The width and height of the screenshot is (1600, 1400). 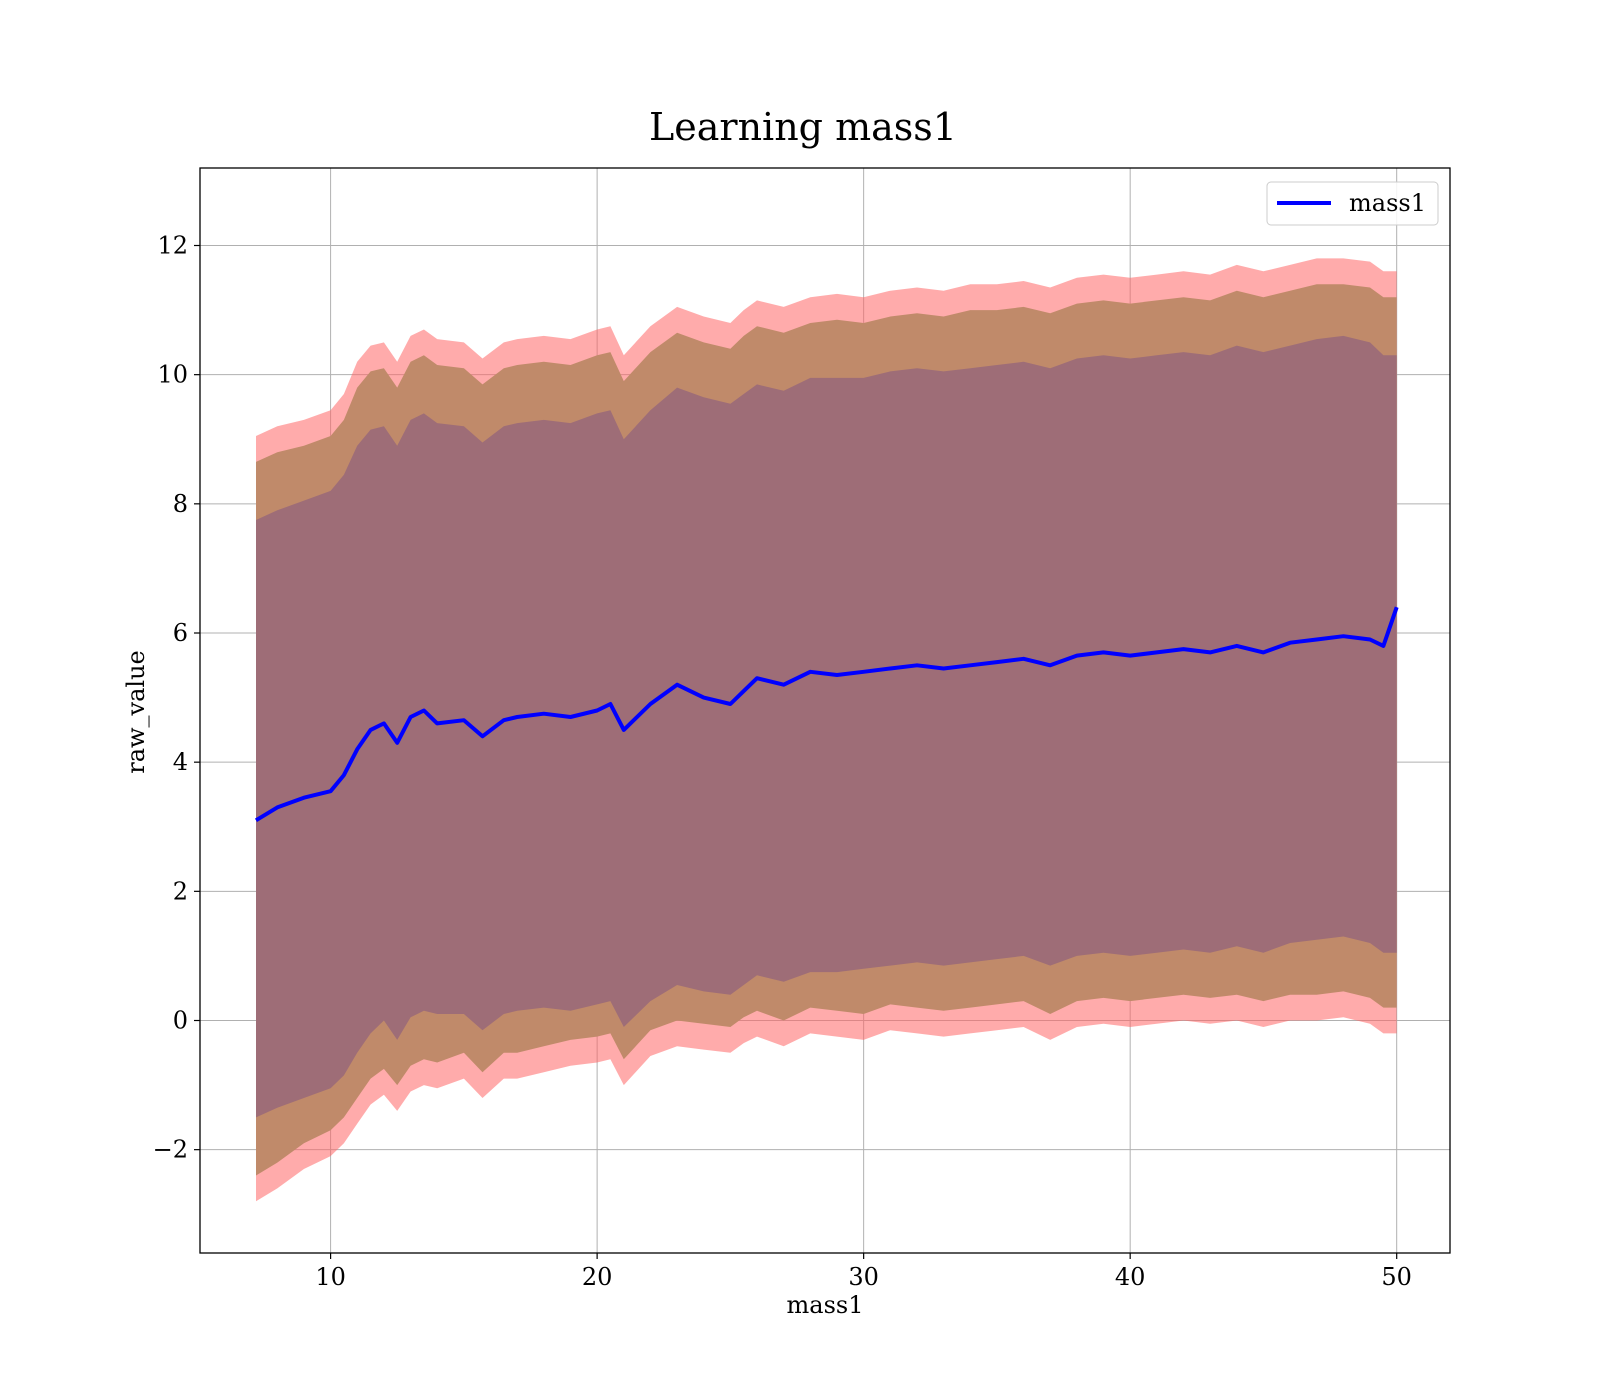 I want to click on x-tick-label: 10, so click(x=330, y=1277).